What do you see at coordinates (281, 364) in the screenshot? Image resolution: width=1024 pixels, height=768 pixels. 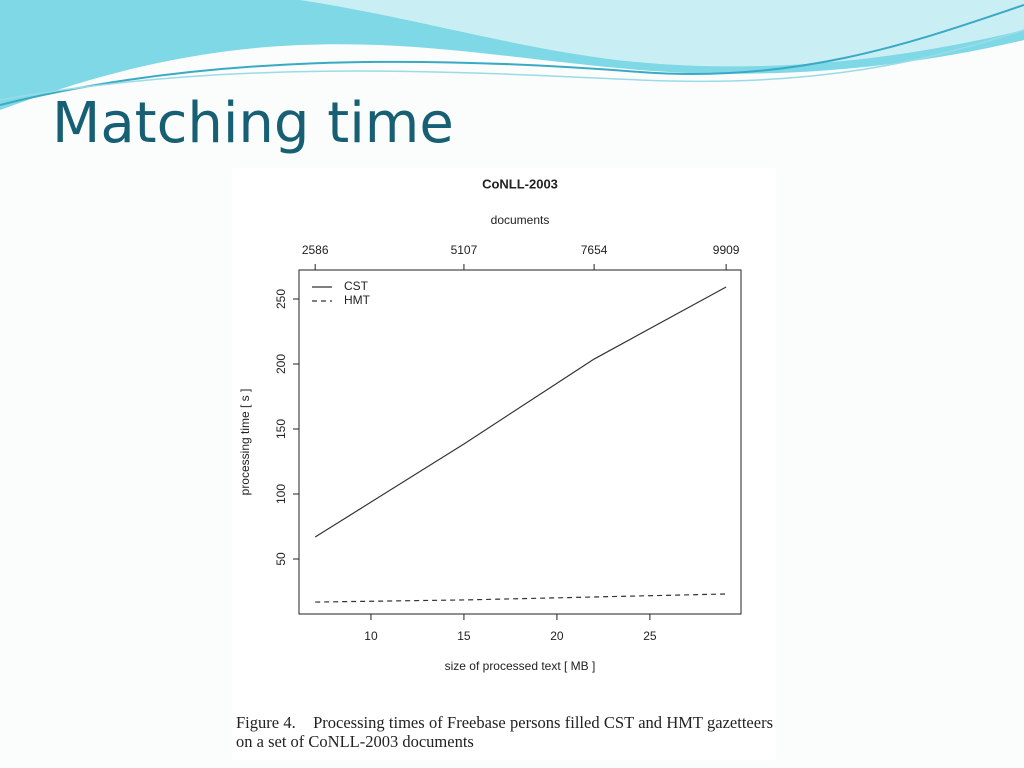 I see `y-tick-label: 200` at bounding box center [281, 364].